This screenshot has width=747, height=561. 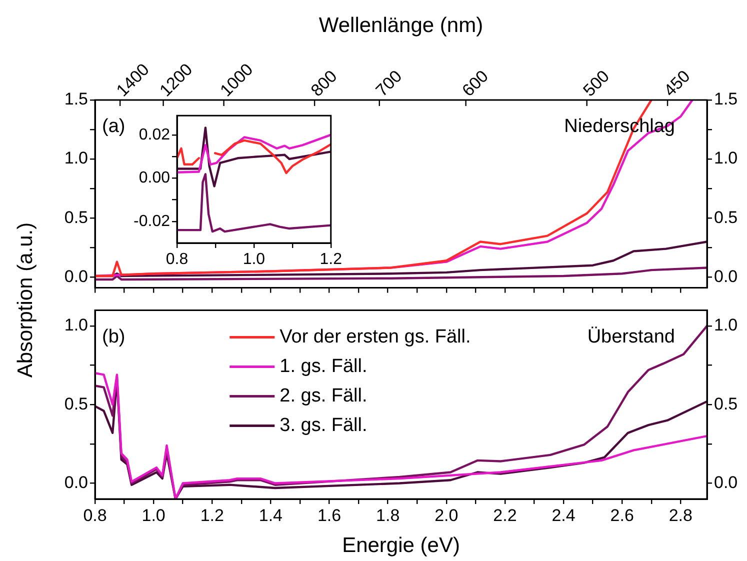 What do you see at coordinates (329, 515) in the screenshot?
I see `x-tick-label: 1.6` at bounding box center [329, 515].